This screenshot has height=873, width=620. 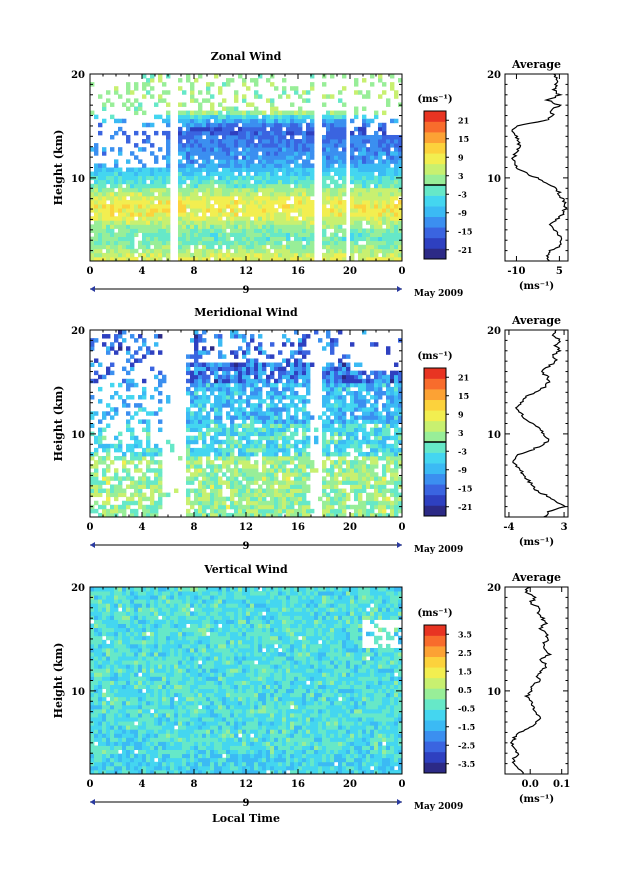 I want to click on colorbar-tick-label: -15, so click(x=465, y=488).